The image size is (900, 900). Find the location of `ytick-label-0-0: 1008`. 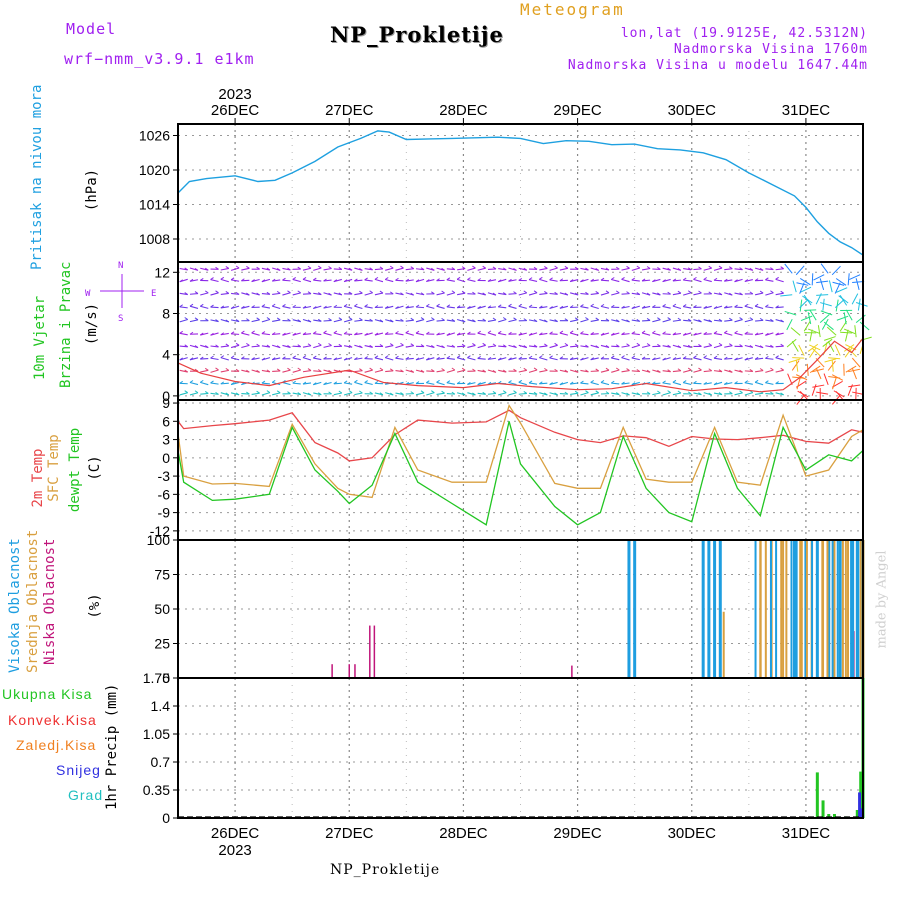

ytick-label-0-0: 1008 is located at coordinates (154, 239).